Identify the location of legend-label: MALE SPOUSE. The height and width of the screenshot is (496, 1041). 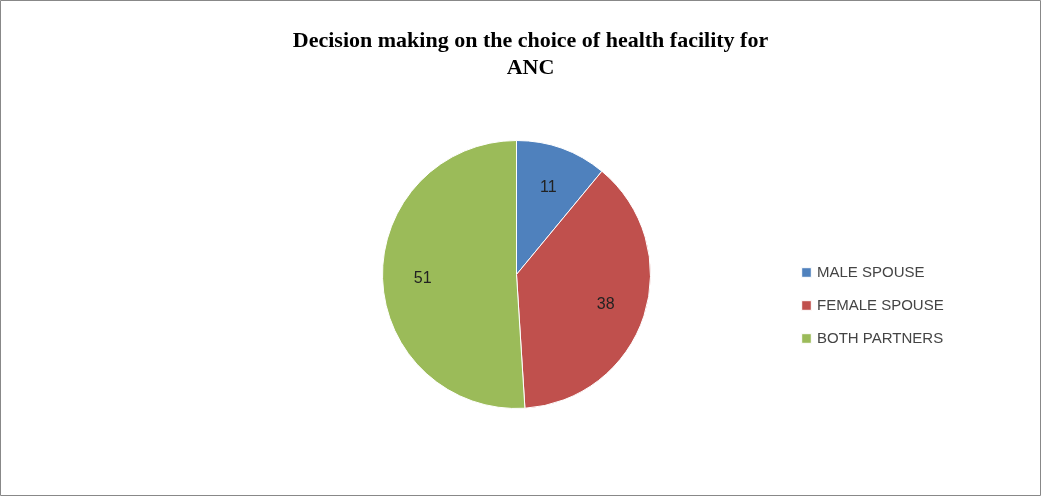
(871, 271).